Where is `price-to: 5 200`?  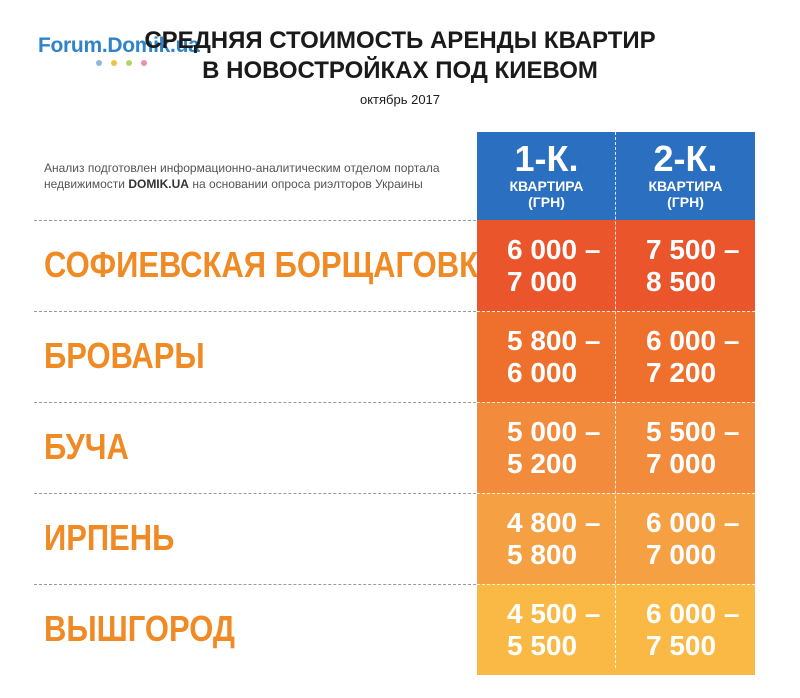 price-to: 5 200 is located at coordinates (542, 463).